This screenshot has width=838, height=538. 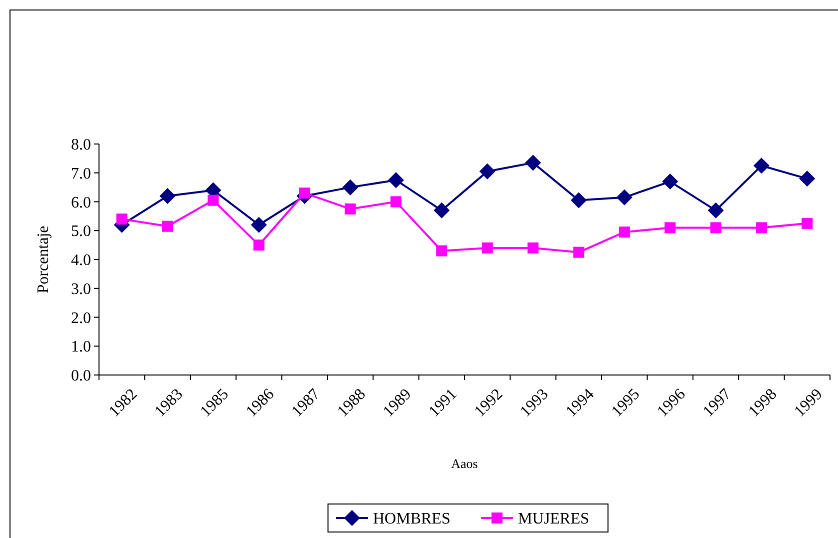 What do you see at coordinates (81, 231) in the screenshot?
I see `y-tick-label: 5.0` at bounding box center [81, 231].